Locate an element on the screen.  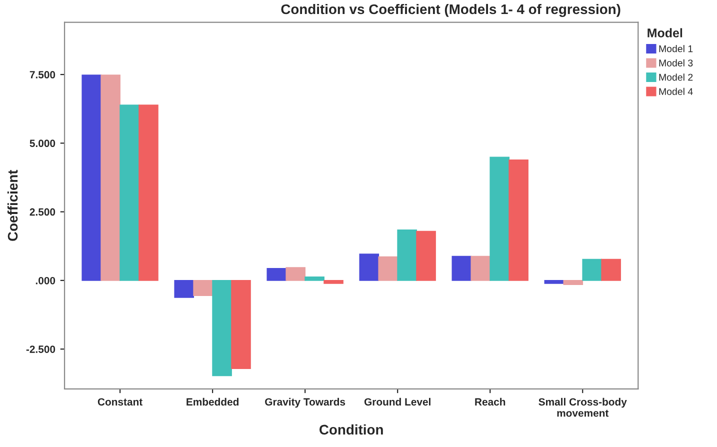
y-tick-label: 5.000 is located at coordinates (43, 144).